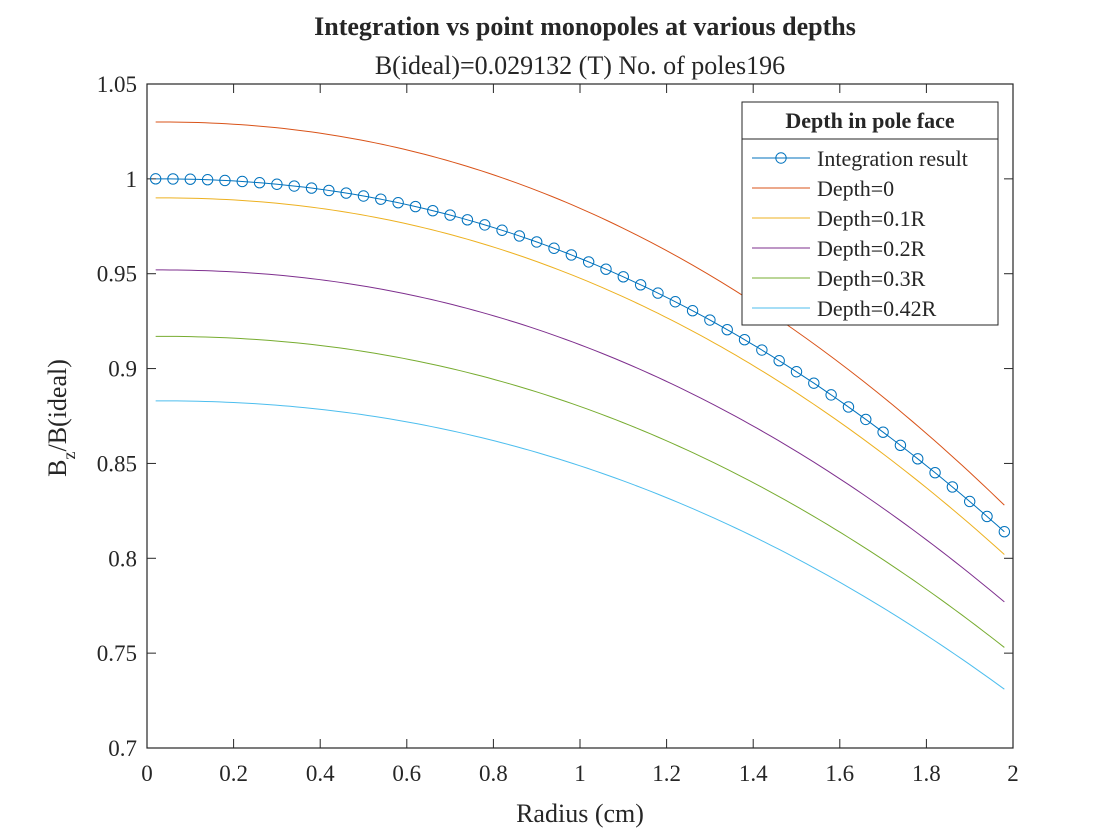 The image size is (1120, 840). Describe the element at coordinates (493, 773) in the screenshot. I see `x-tick-label: 0.8` at that location.